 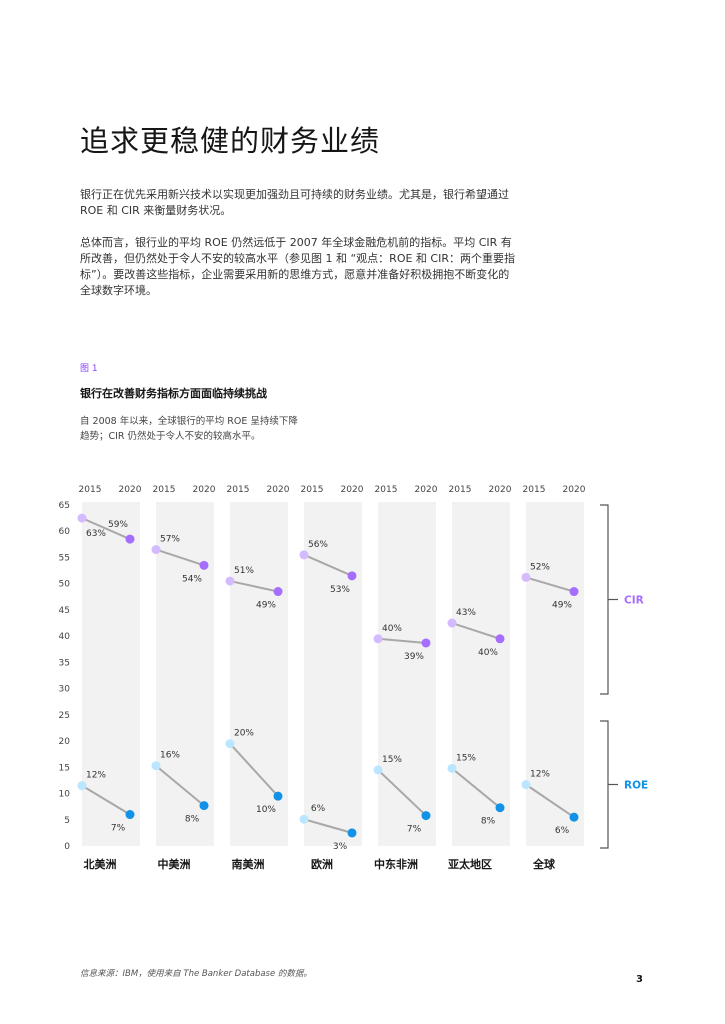 What do you see at coordinates (65, 532) in the screenshot?
I see `y-tick-label: 60` at bounding box center [65, 532].